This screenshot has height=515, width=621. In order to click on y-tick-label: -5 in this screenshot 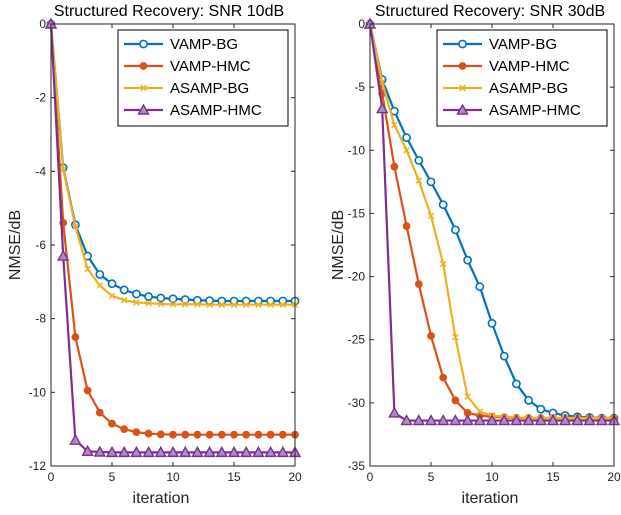, I will do `click(359, 87)`.